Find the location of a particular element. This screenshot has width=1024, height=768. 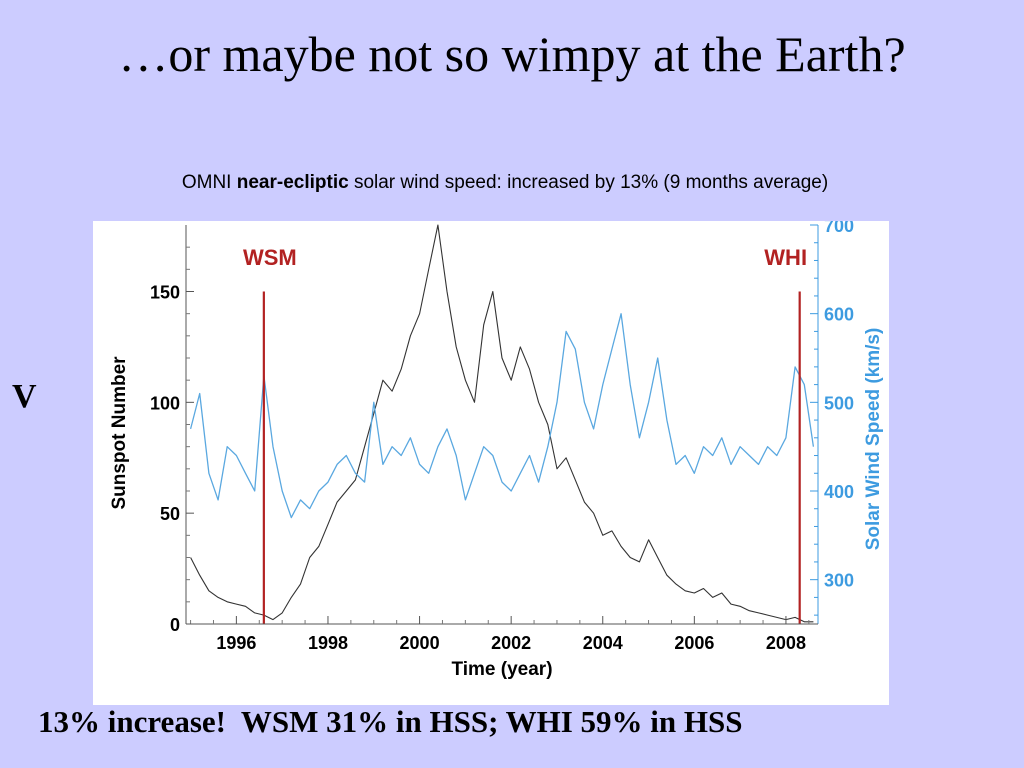

x-tick-label: 1998 is located at coordinates (328, 643).